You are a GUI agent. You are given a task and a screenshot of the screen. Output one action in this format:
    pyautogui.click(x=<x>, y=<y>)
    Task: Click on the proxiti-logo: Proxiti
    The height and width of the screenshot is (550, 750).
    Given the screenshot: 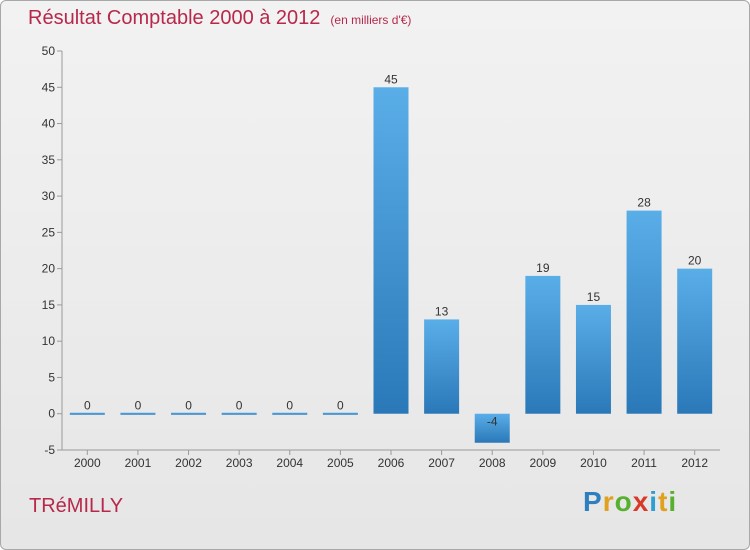 What is the action you would take?
    pyautogui.click(x=630, y=502)
    